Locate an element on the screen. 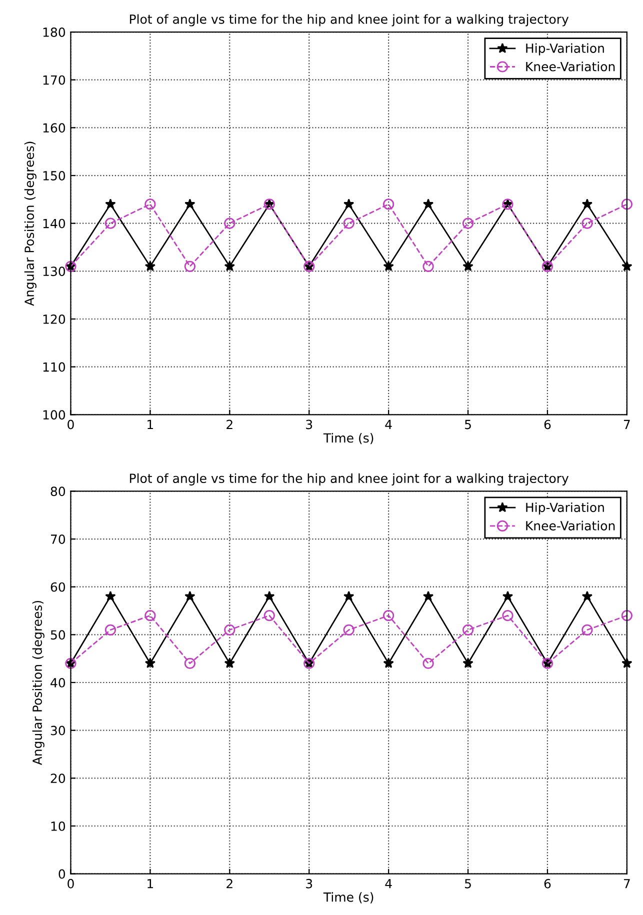 The width and height of the screenshot is (643, 915). y-tick-label: 10 is located at coordinates (58, 826).